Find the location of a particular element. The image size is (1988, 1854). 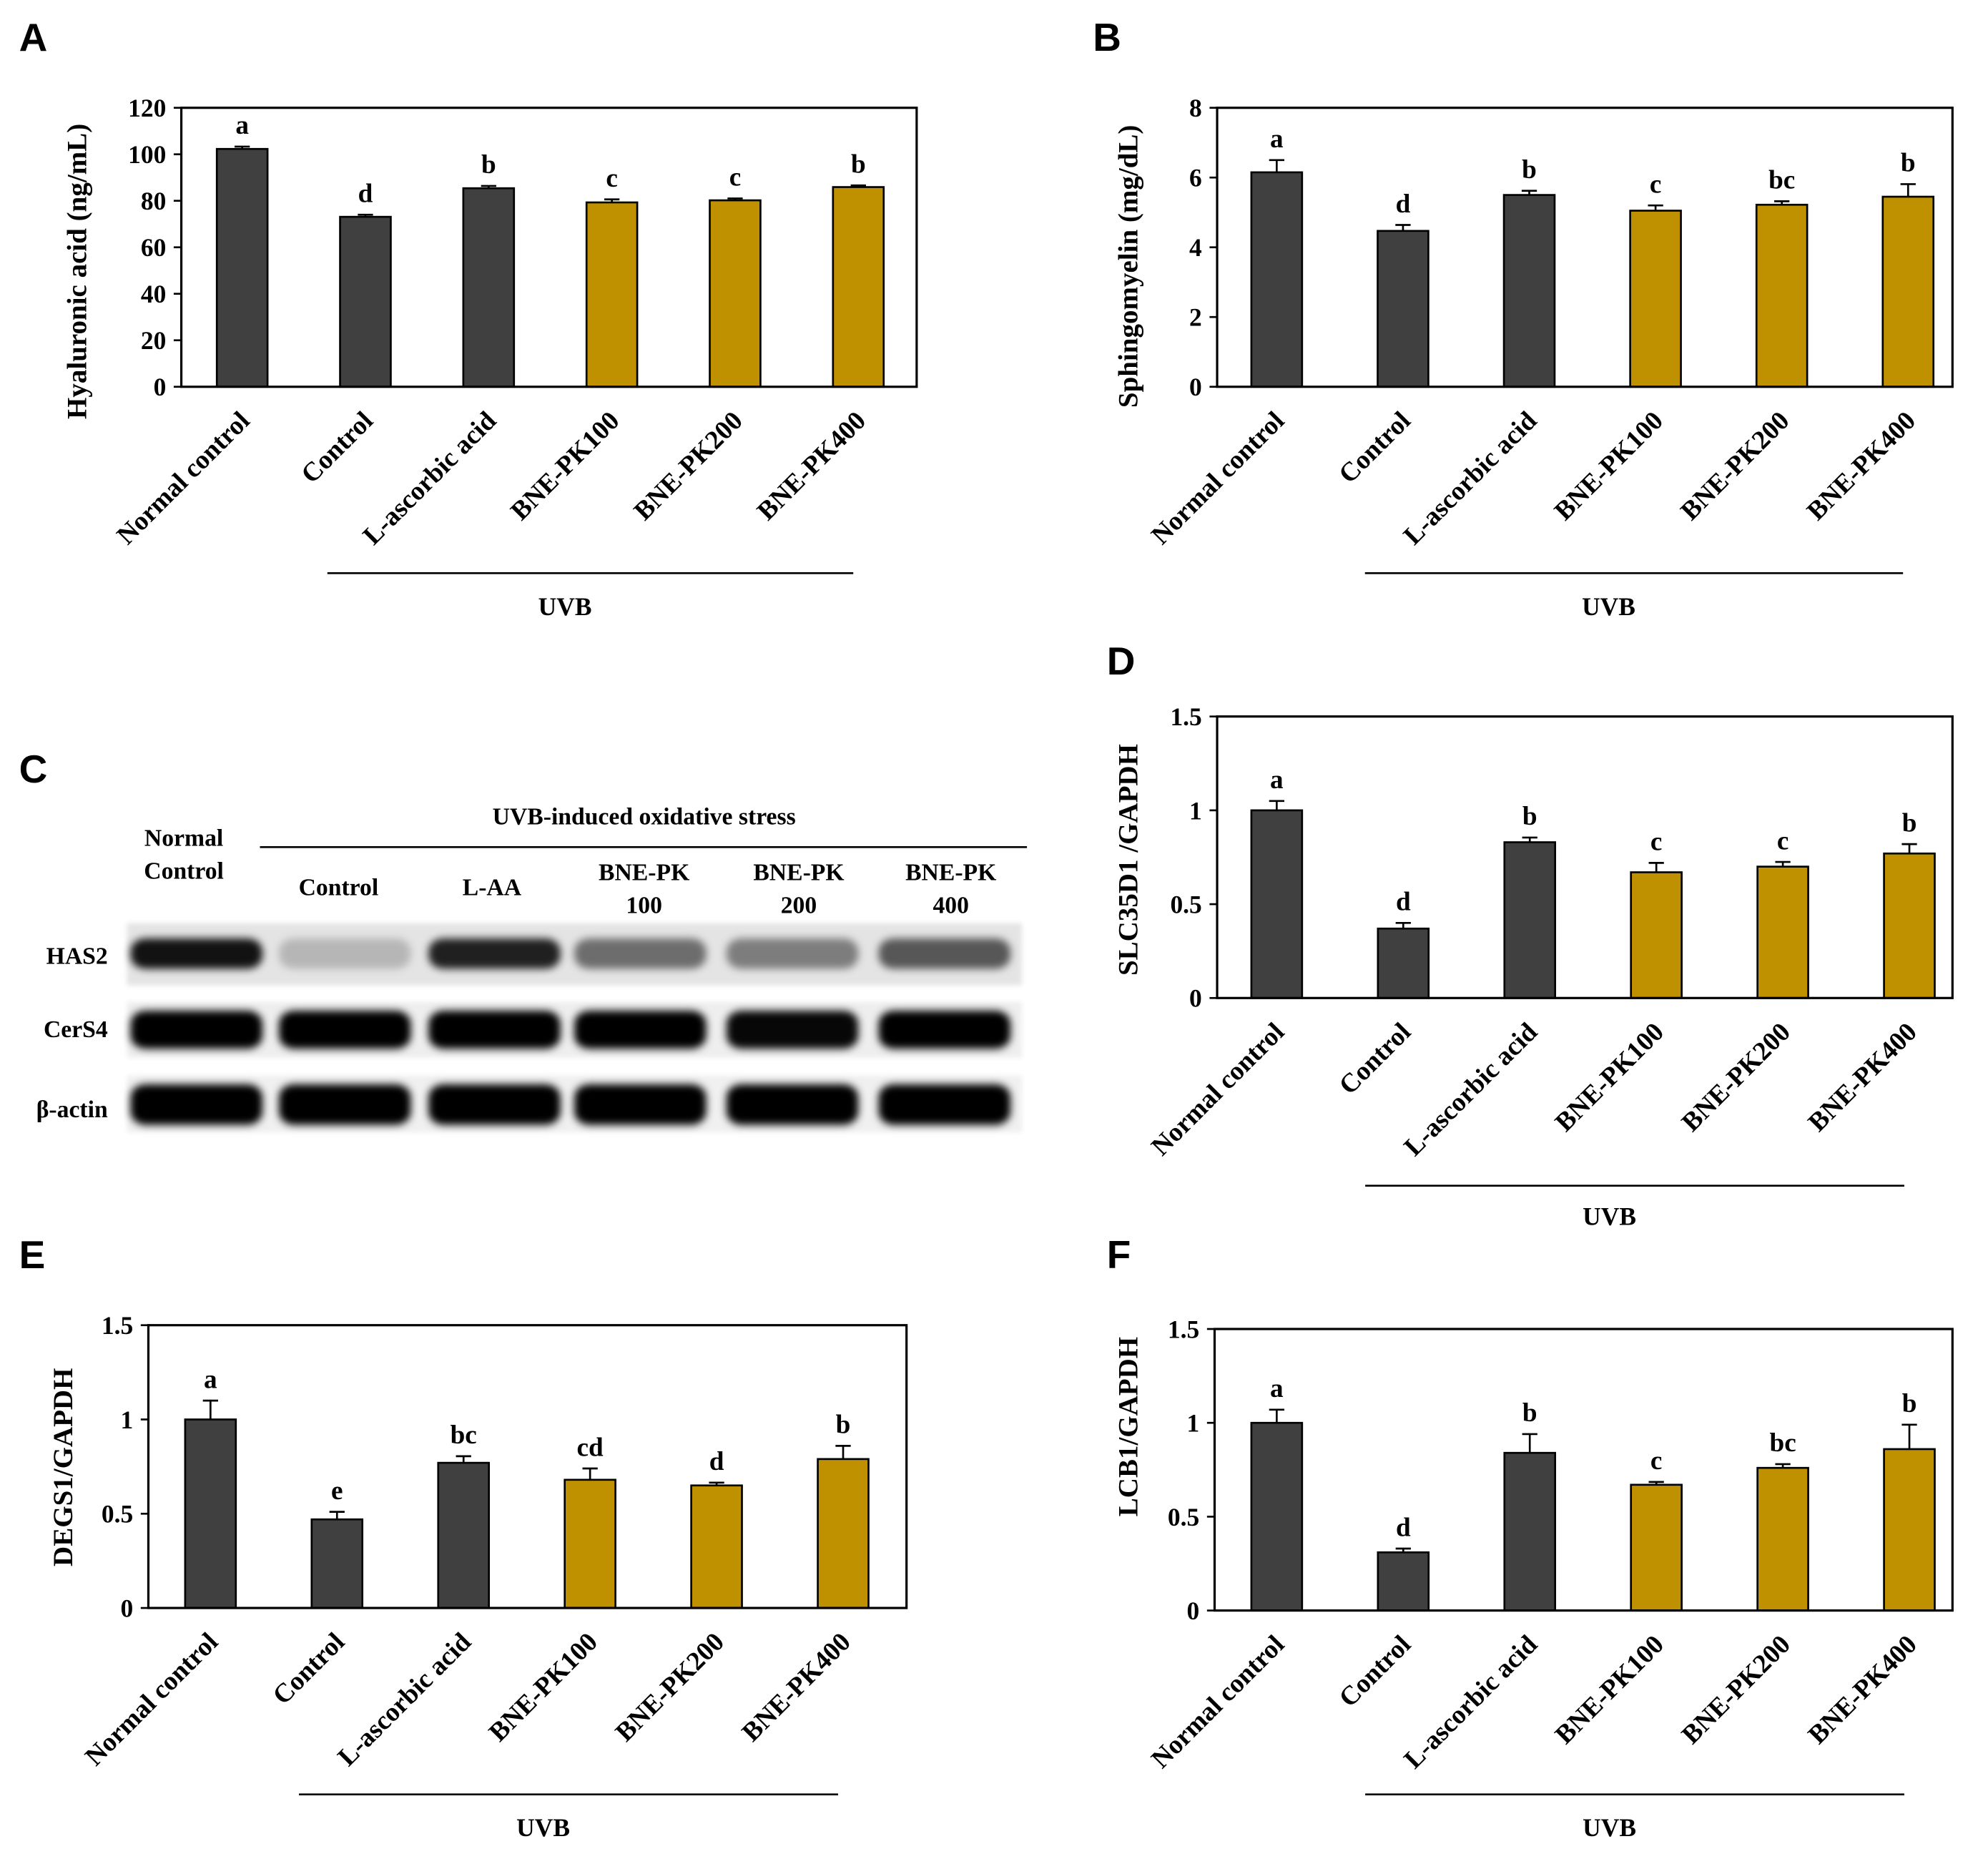

y-tick-label: 120 is located at coordinates (147, 108).